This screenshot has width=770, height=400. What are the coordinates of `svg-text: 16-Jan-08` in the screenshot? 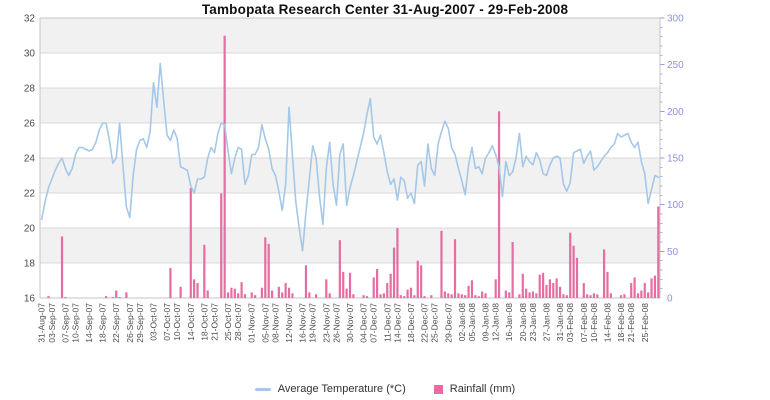 It's located at (509, 322).